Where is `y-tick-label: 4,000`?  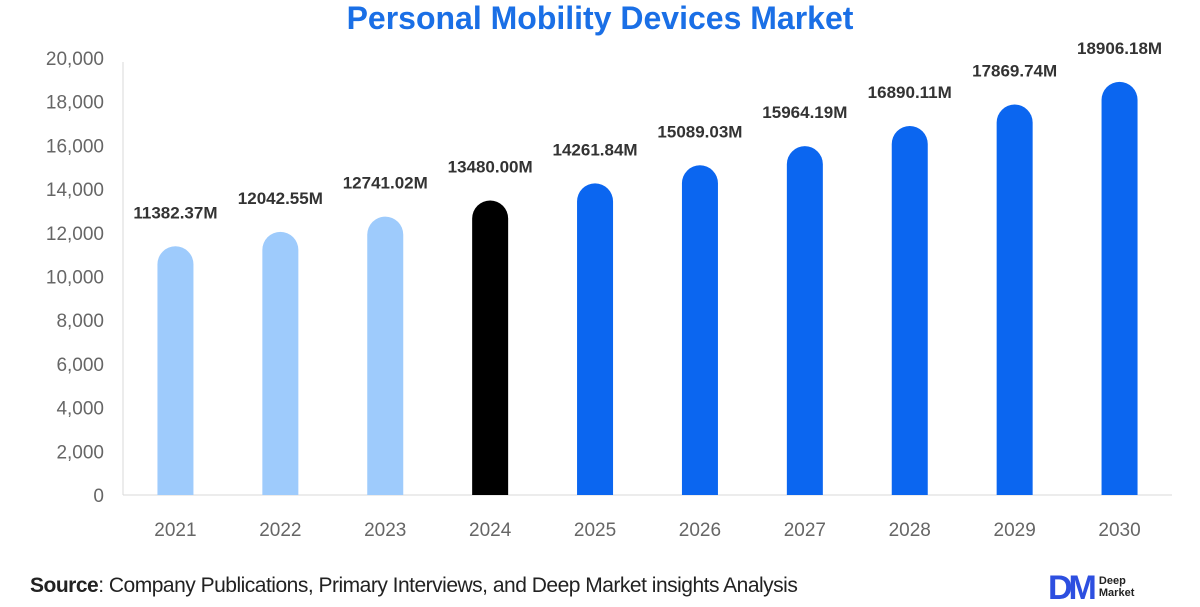
y-tick-label: 4,000 is located at coordinates (80, 409).